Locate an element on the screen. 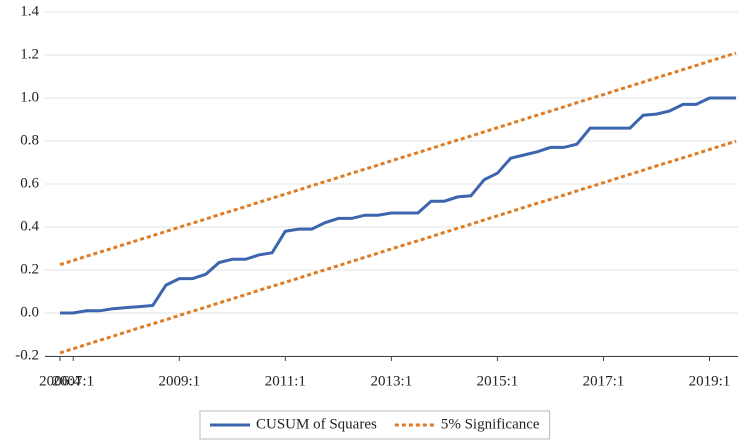 This screenshot has width=743, height=440. x-tick-label: 2019:1 is located at coordinates (710, 381).